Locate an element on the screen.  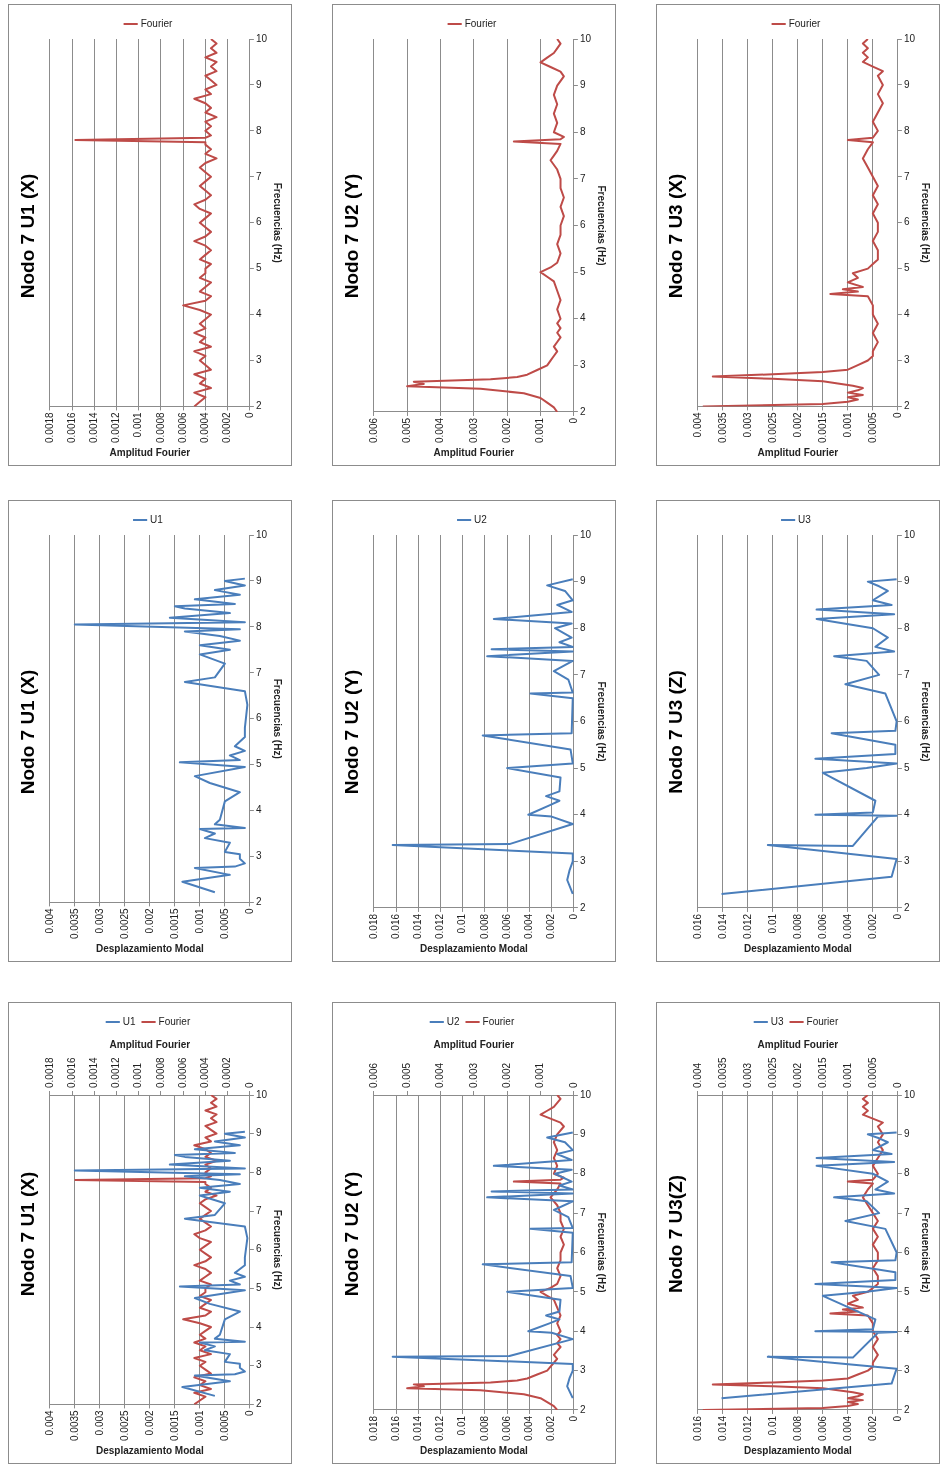
x2-tick-label: 0.0005 is located at coordinates (872, 1072).